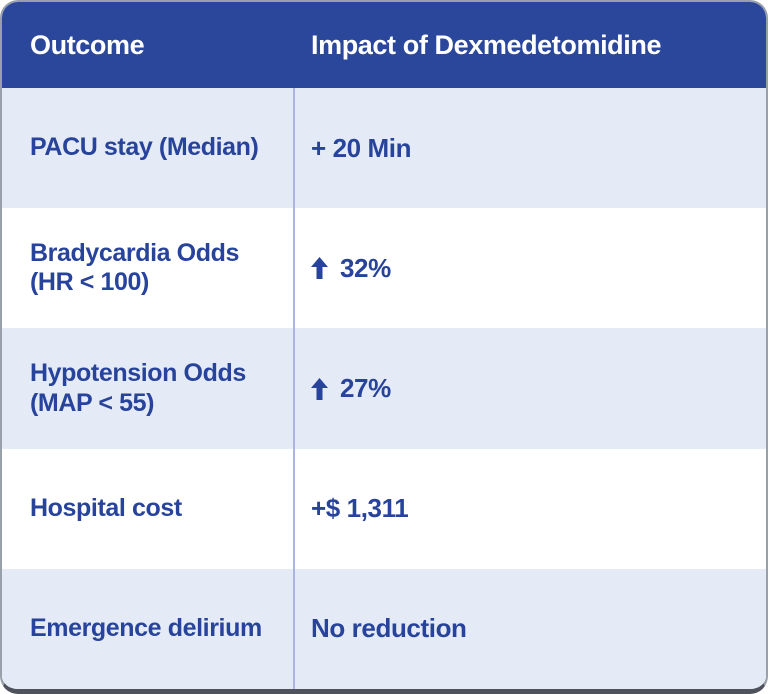  I want to click on outcome-label: Emergence delirium, so click(147, 629).